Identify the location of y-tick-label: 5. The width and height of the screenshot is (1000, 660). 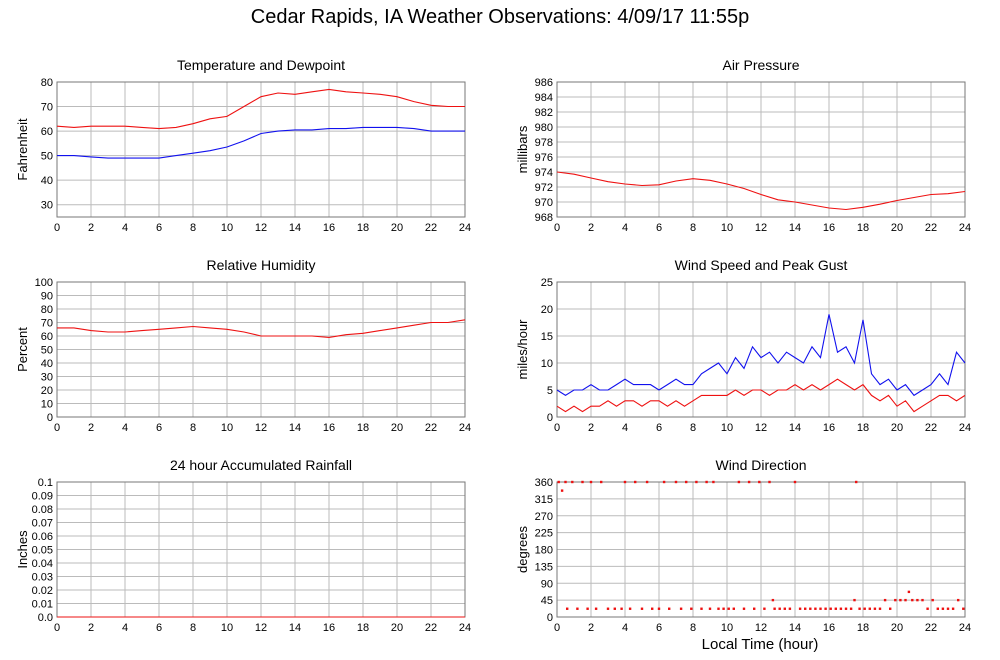
(550, 391).